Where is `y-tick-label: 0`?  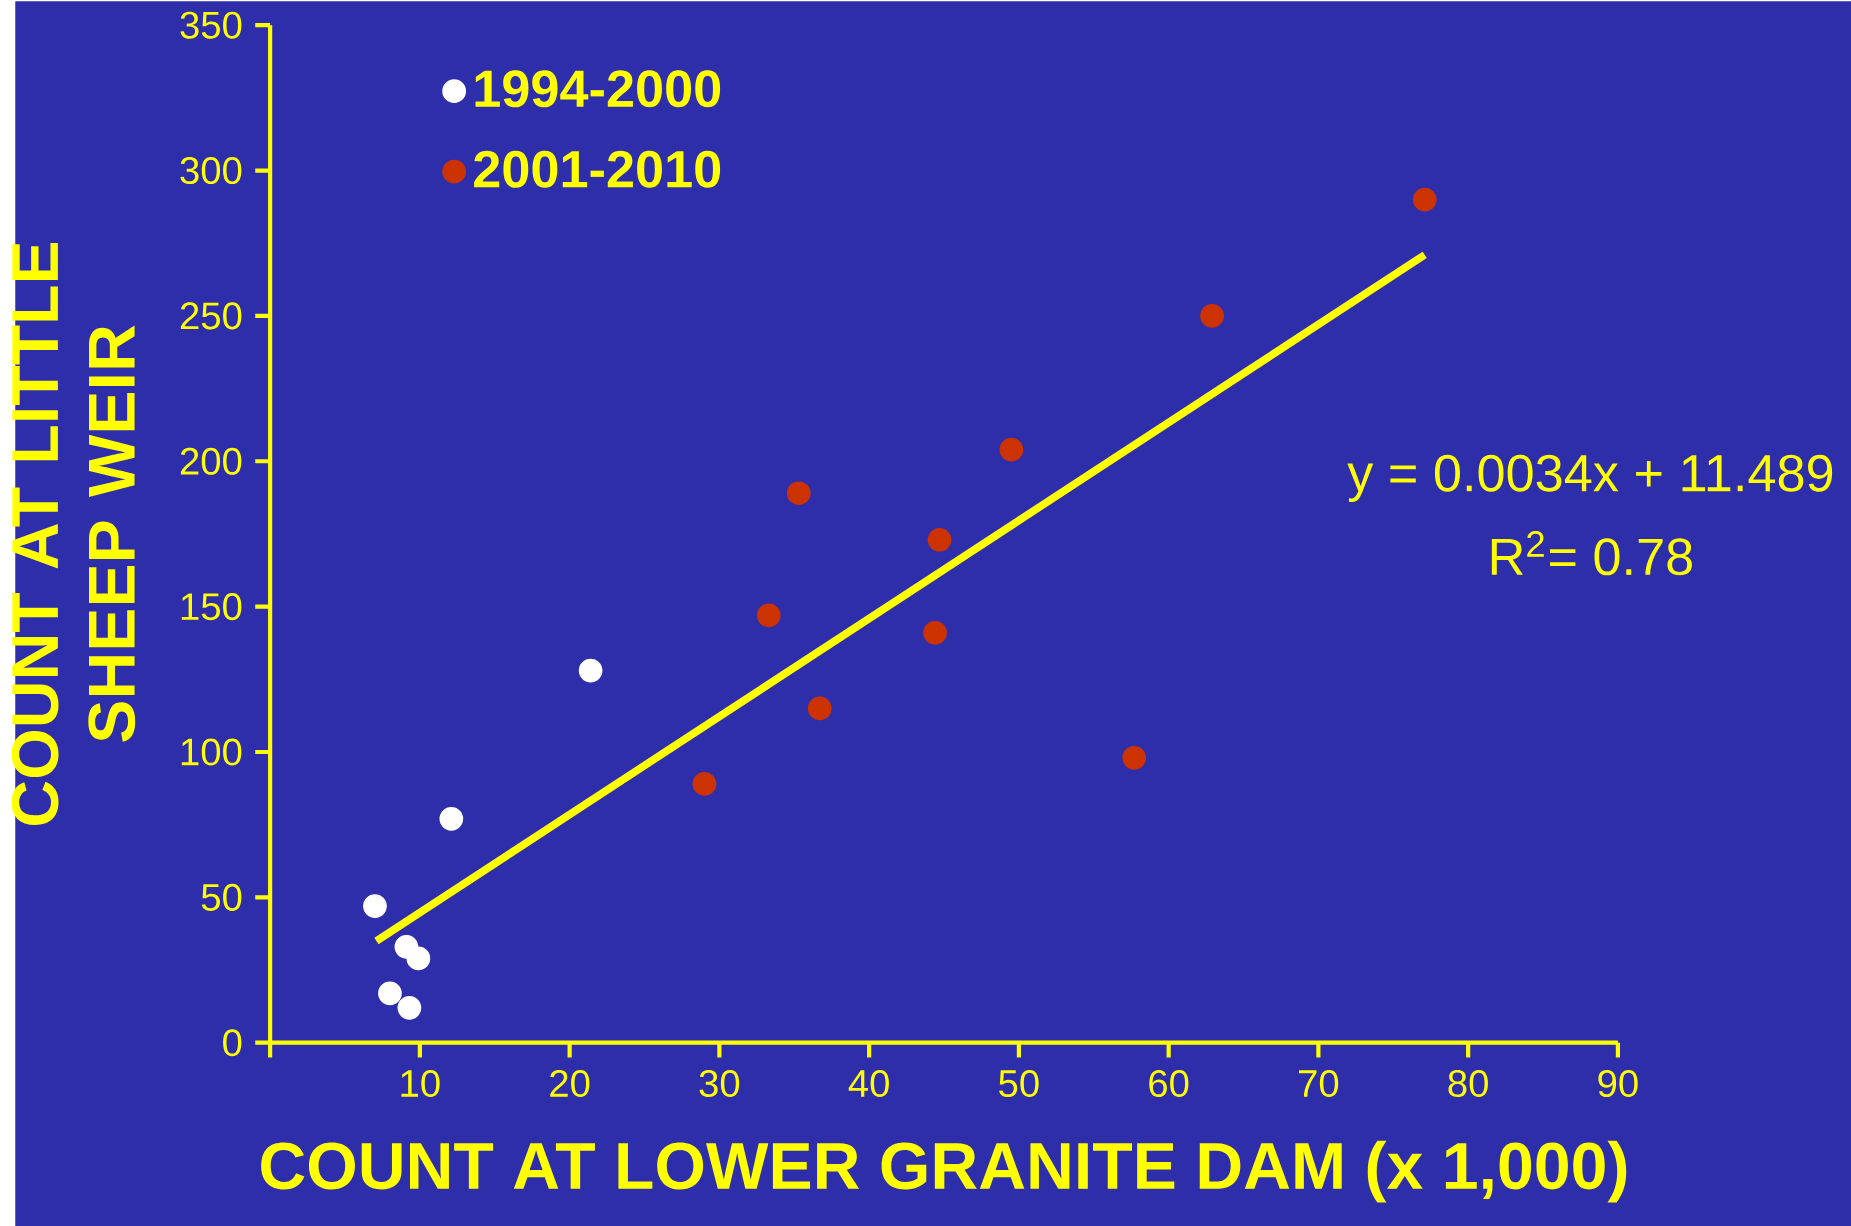
y-tick-label: 0 is located at coordinates (232, 1043).